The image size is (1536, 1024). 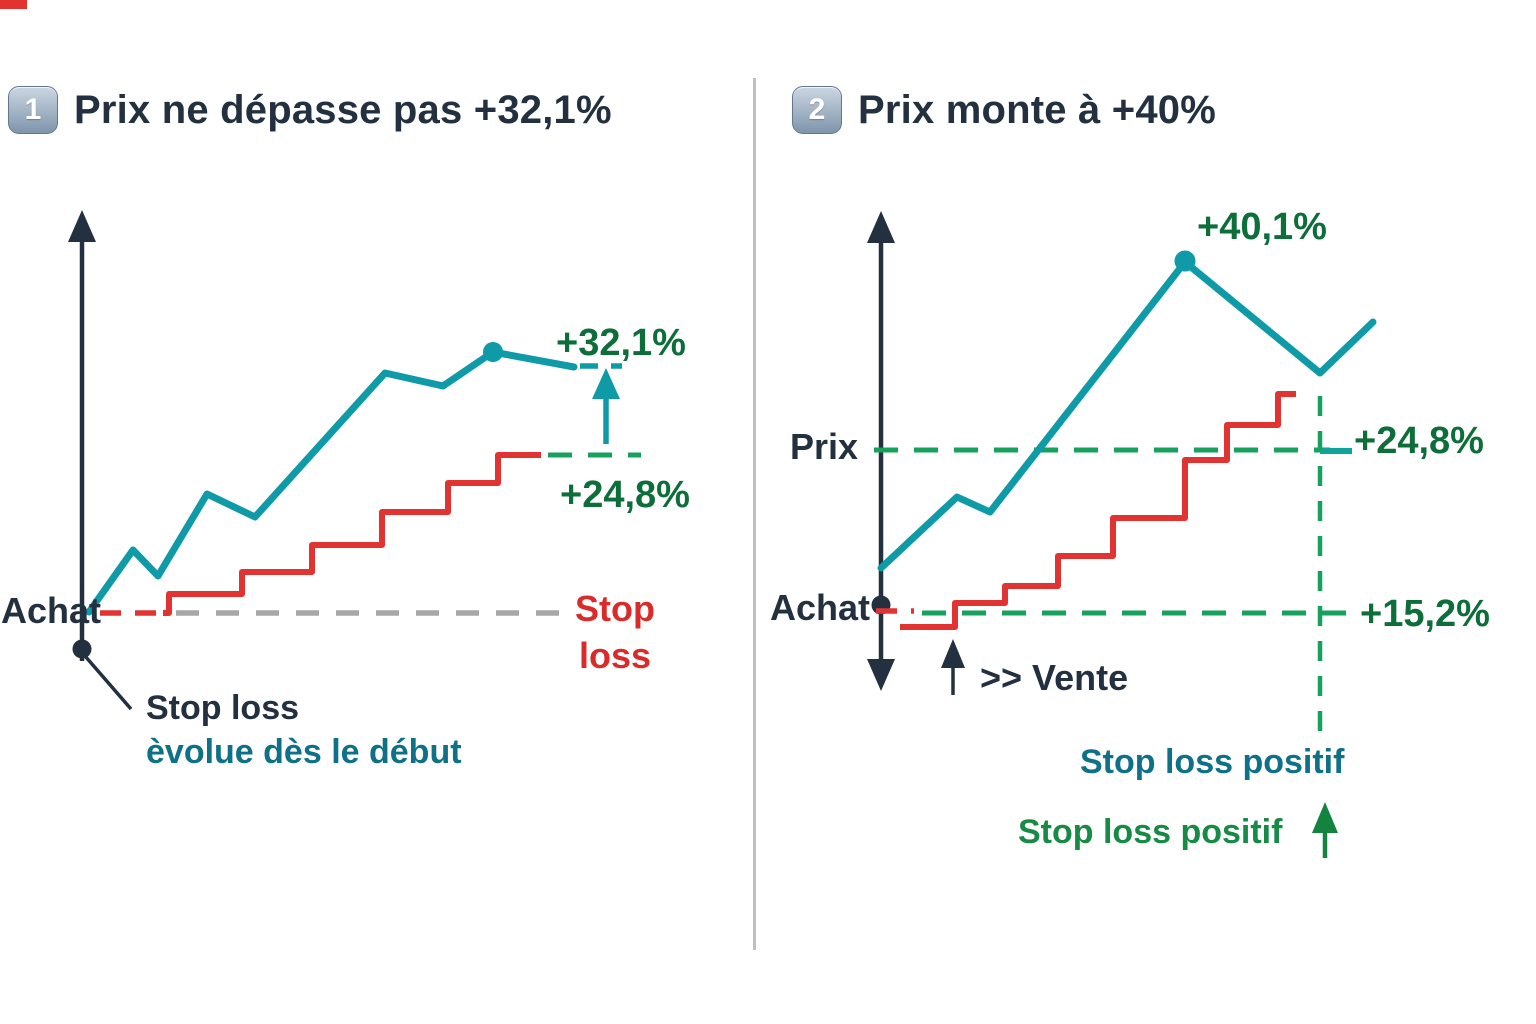 I want to click on left-axis-up-arrow-icon, so click(x=82, y=226).